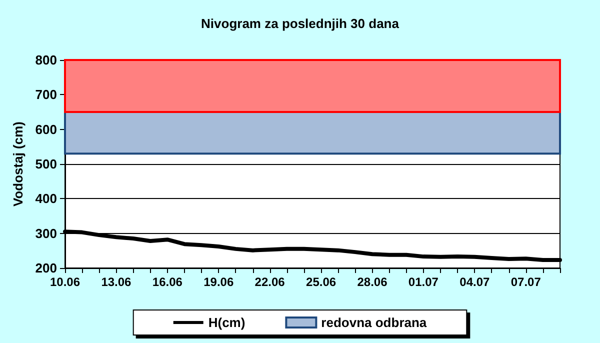  I want to click on x-tick-label: 19.06, so click(219, 282).